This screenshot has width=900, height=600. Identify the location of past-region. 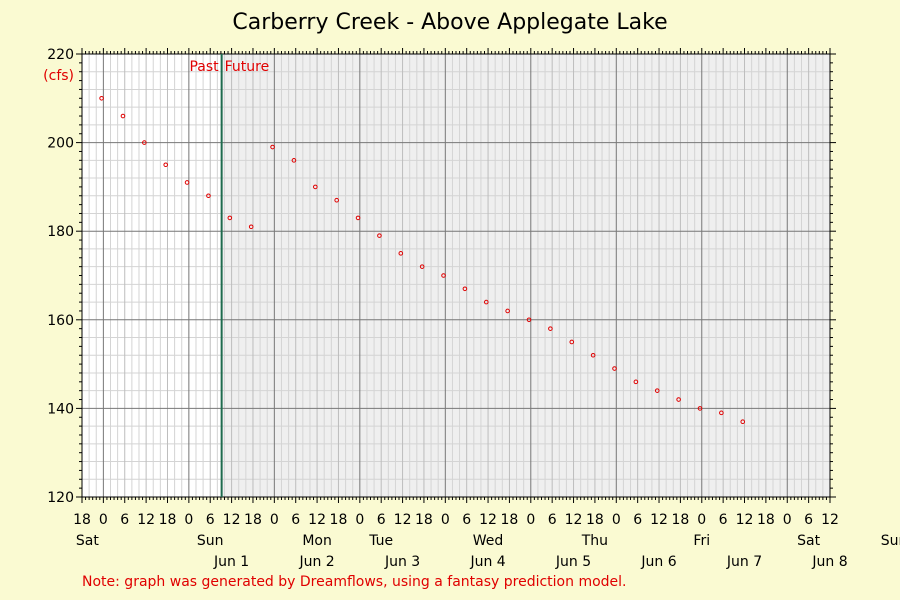
(152, 275).